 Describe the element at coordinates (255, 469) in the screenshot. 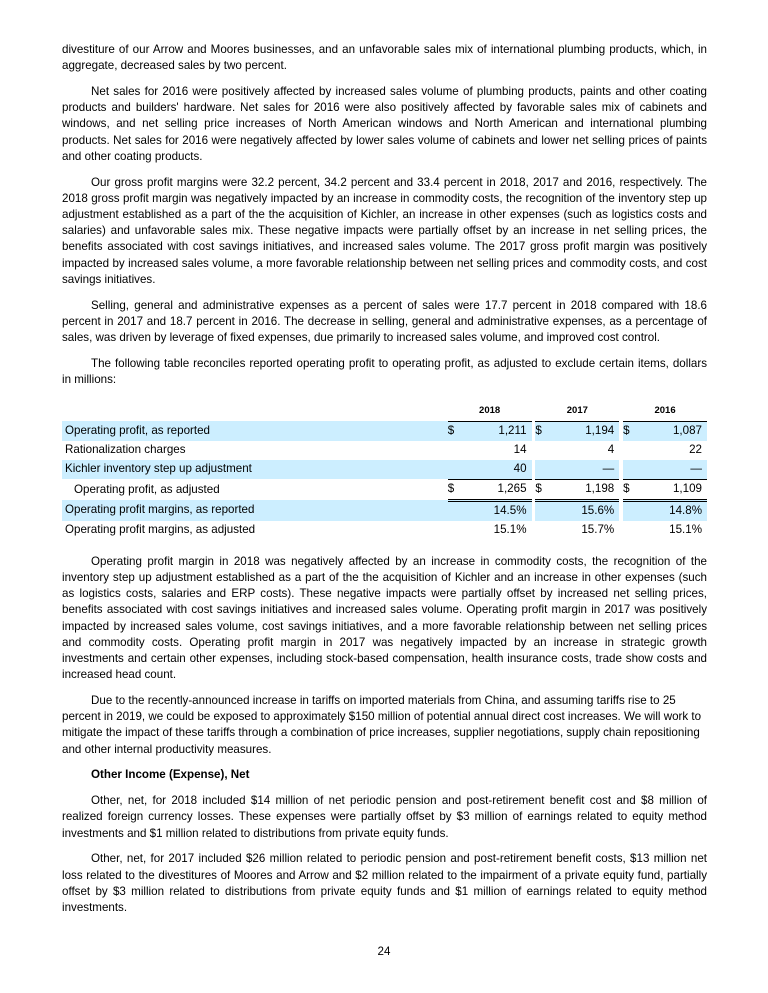

I see `row-label: Kichler inventory step up adjustment` at that location.